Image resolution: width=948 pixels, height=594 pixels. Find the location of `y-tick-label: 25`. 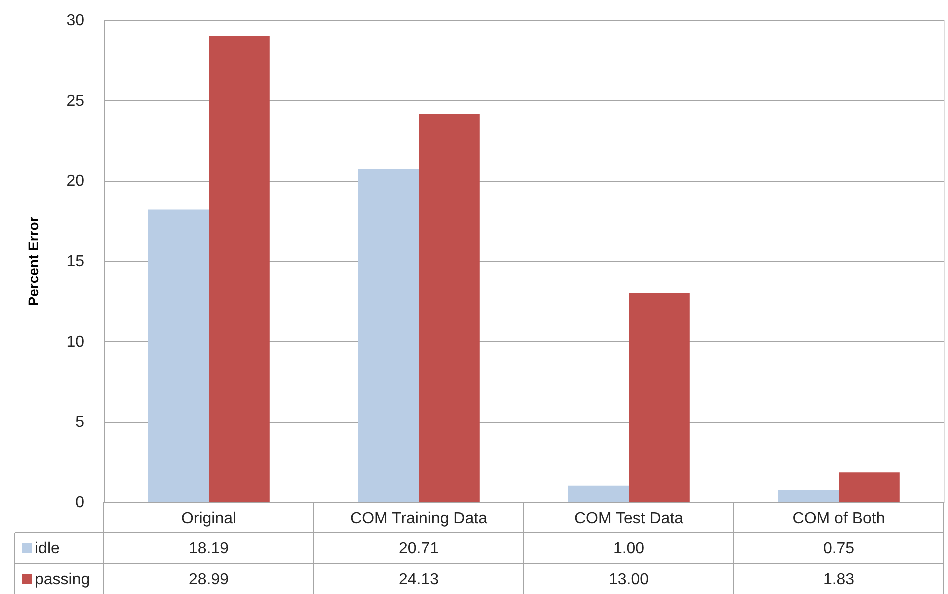

y-tick-label: 25 is located at coordinates (75, 101).